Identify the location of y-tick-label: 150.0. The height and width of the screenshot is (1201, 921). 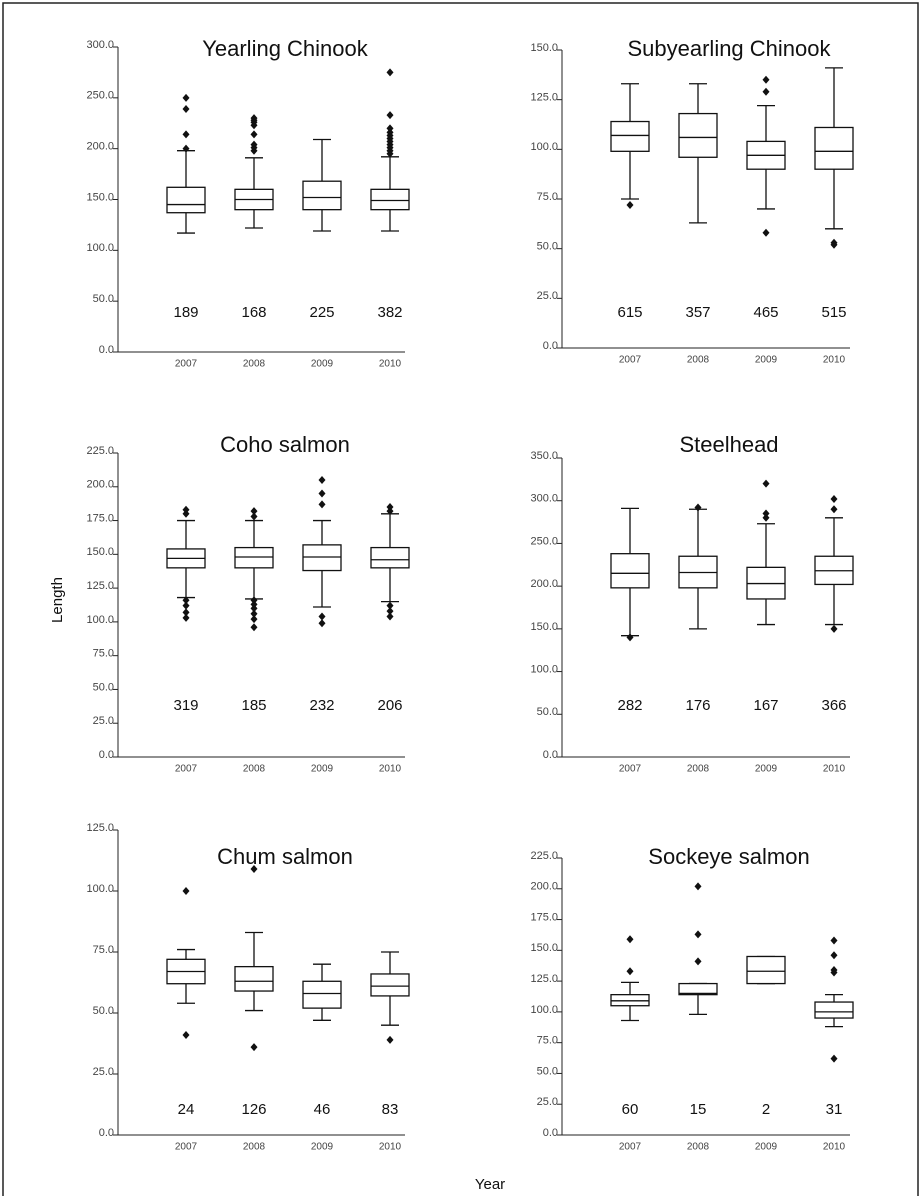
(100, 552).